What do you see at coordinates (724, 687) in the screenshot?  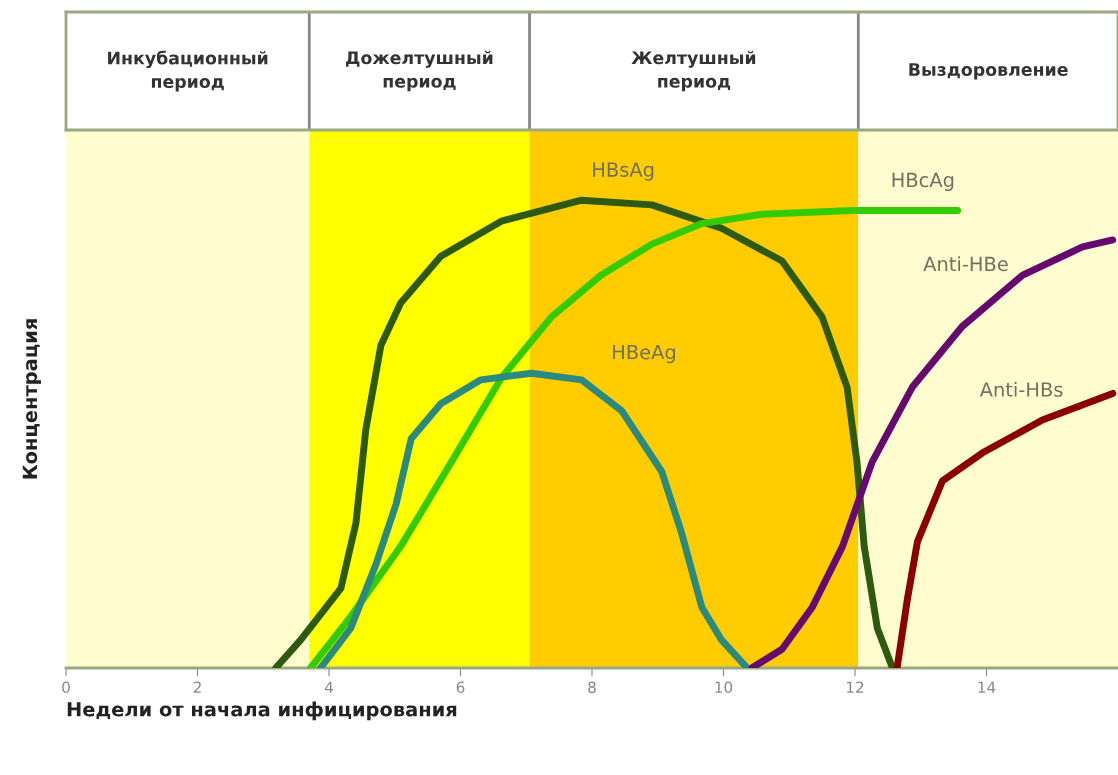 I see `x-tick-label: 10` at bounding box center [724, 687].